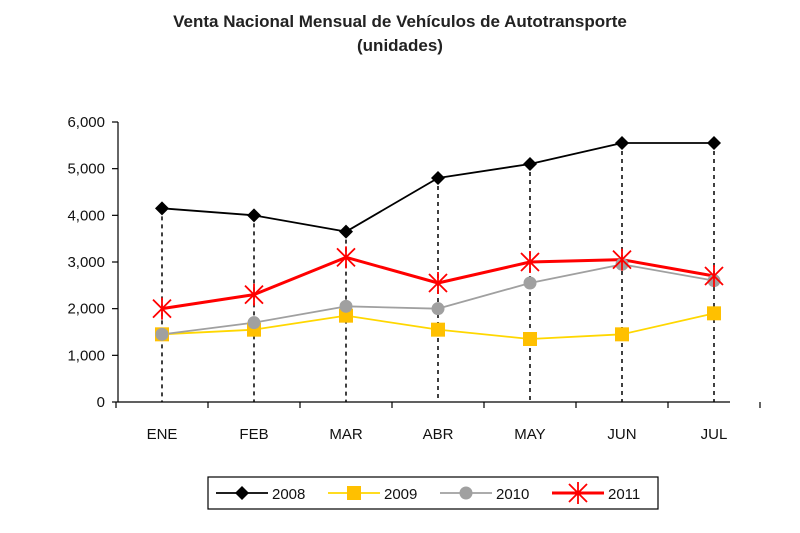  Describe the element at coordinates (529, 434) in the screenshot. I see `x-tick-label: MAY` at that location.